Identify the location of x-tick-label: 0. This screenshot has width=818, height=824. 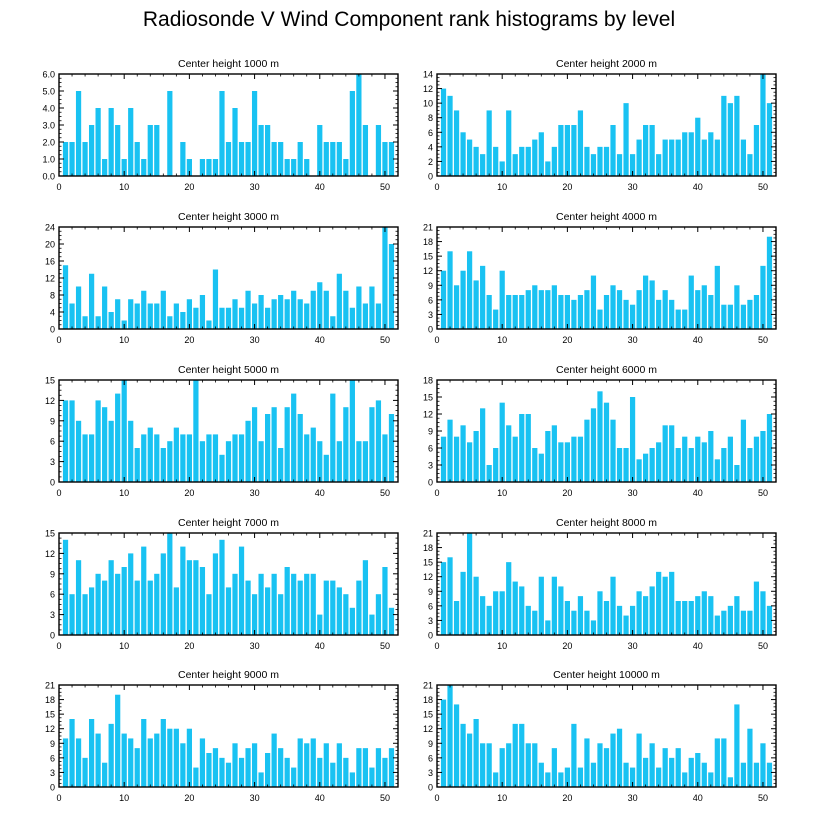
(436, 798).